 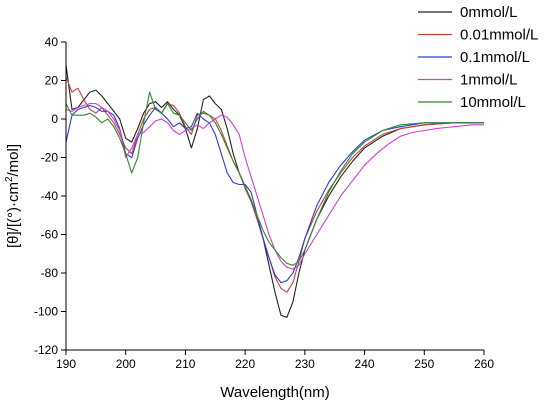 I want to click on x-tick-label: 200, so click(x=126, y=364).